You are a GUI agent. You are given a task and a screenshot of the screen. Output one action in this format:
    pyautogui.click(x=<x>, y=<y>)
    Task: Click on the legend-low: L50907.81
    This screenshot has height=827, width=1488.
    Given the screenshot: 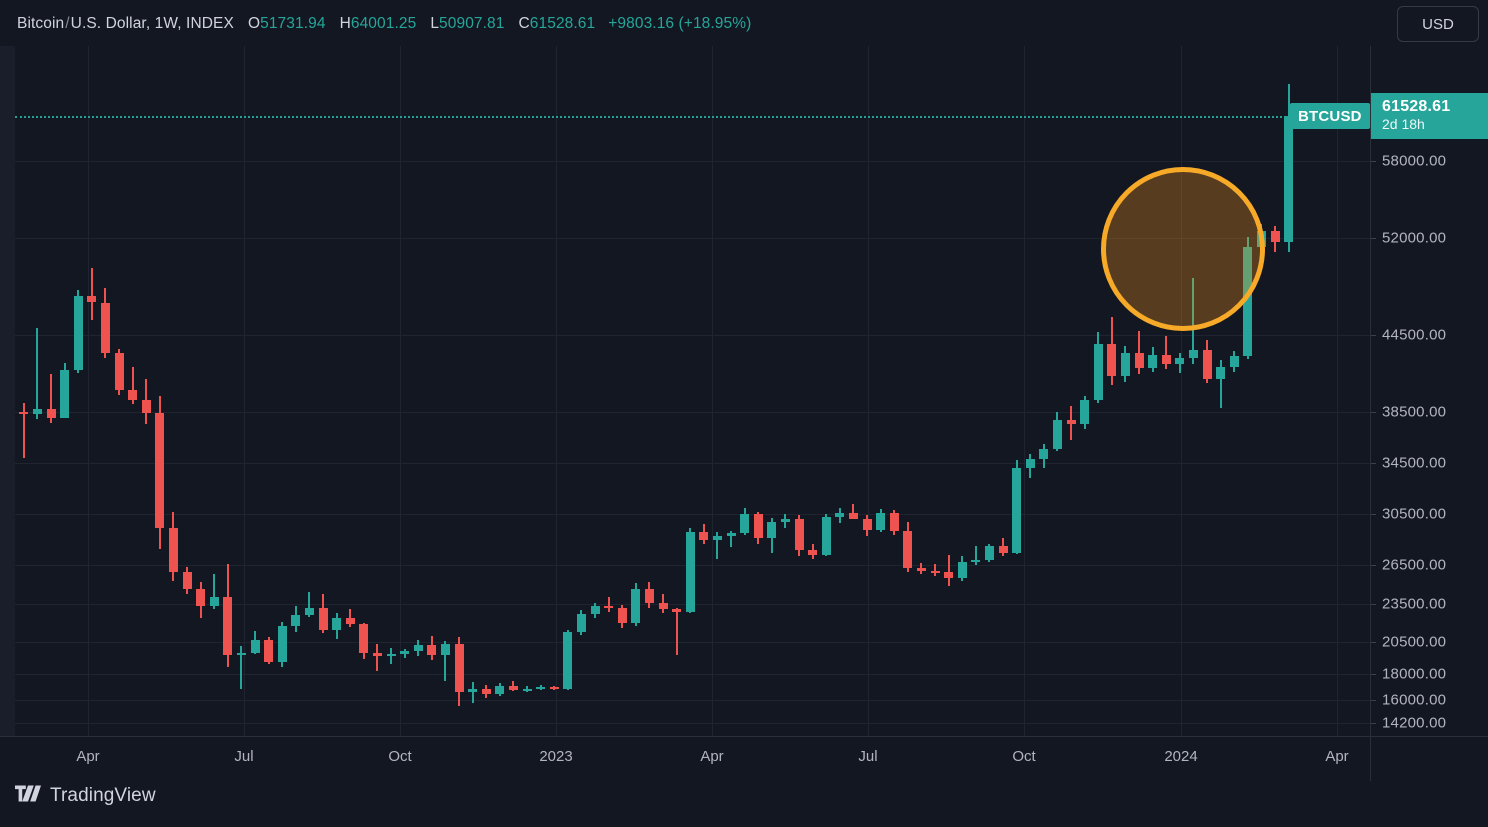 What is the action you would take?
    pyautogui.click(x=467, y=24)
    